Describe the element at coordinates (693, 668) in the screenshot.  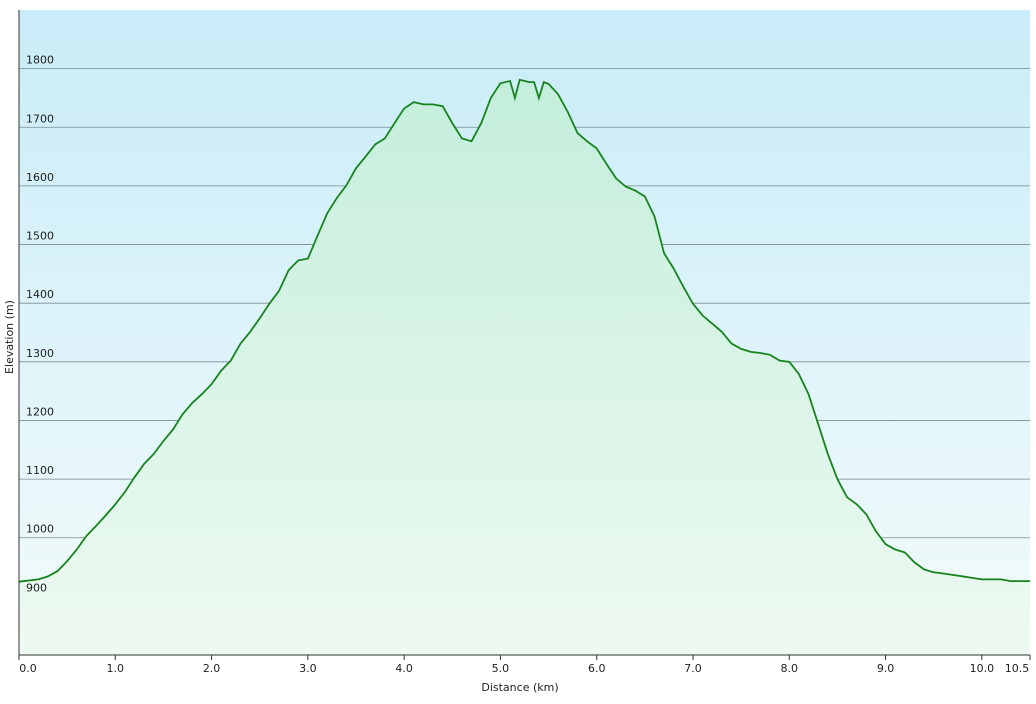
I see `x-tick-label: 7.0` at that location.